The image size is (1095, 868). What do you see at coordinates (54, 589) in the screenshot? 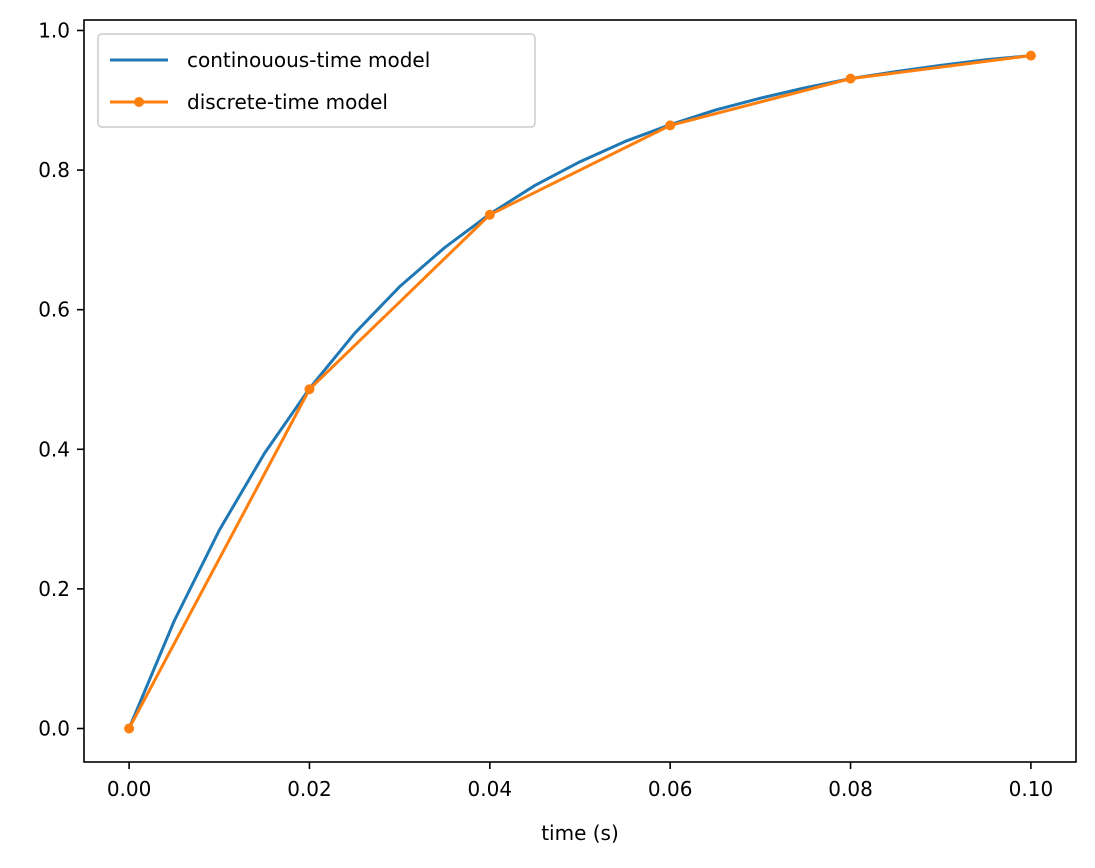
I see `y-tick-label: 0.2` at bounding box center [54, 589].